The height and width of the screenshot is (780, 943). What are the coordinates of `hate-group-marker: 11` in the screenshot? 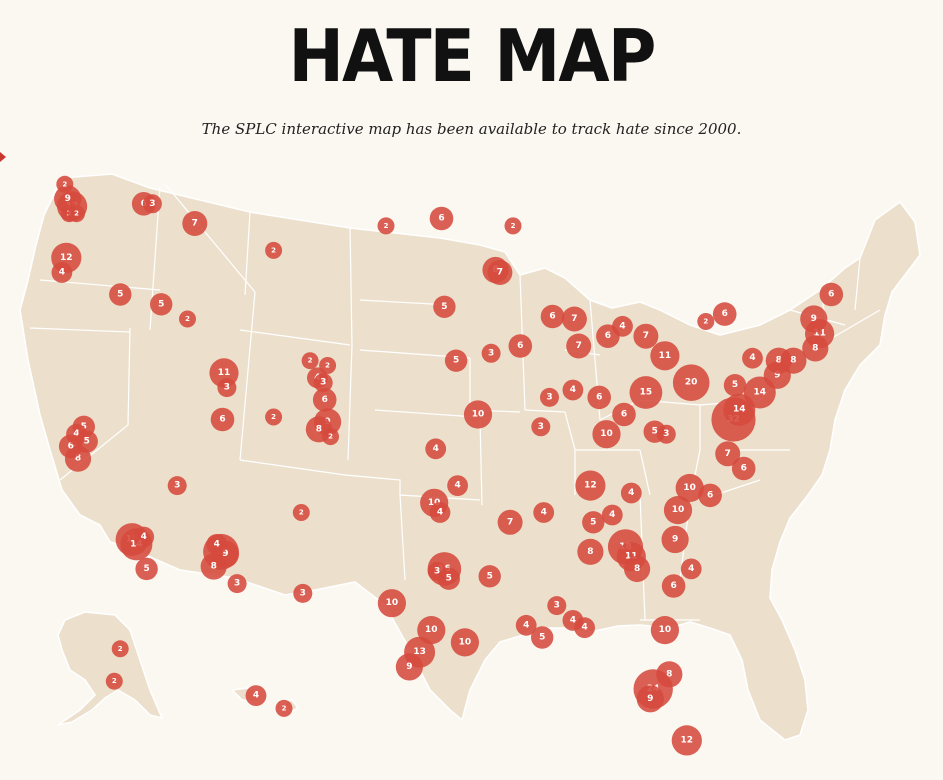 It's located at (665, 356).